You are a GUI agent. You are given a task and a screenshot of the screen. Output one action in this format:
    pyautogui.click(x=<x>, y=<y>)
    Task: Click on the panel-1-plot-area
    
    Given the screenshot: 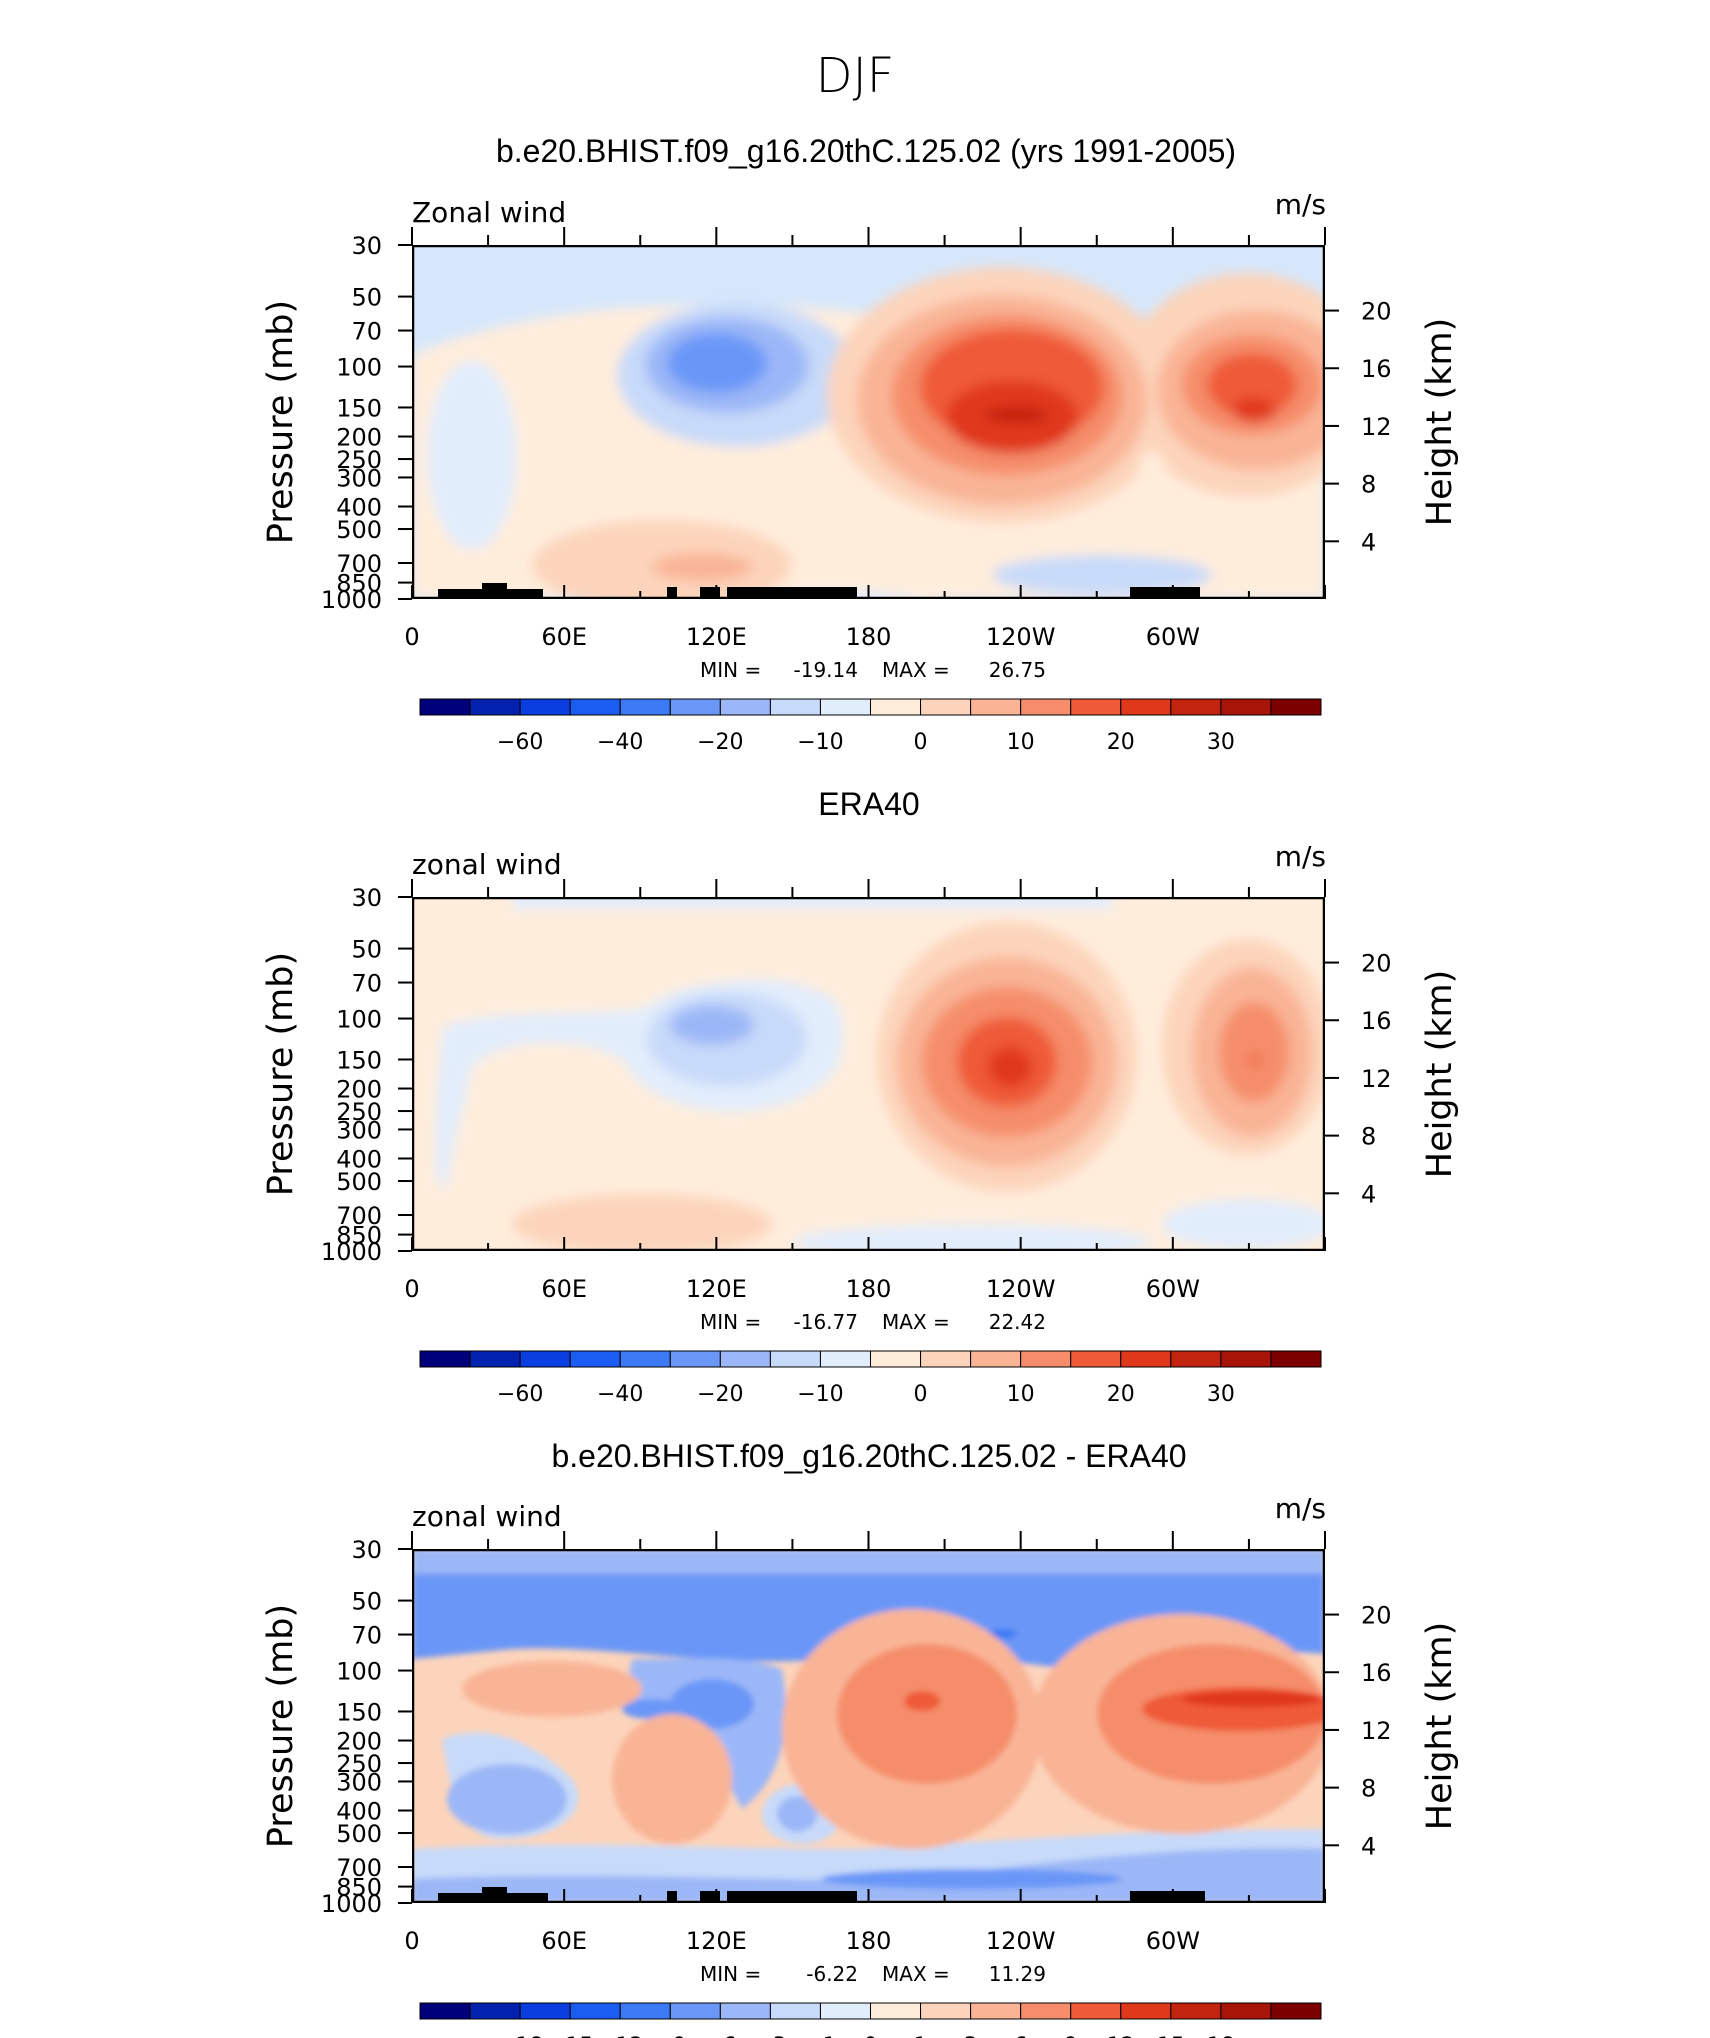 What is the action you would take?
    pyautogui.click(x=868, y=422)
    